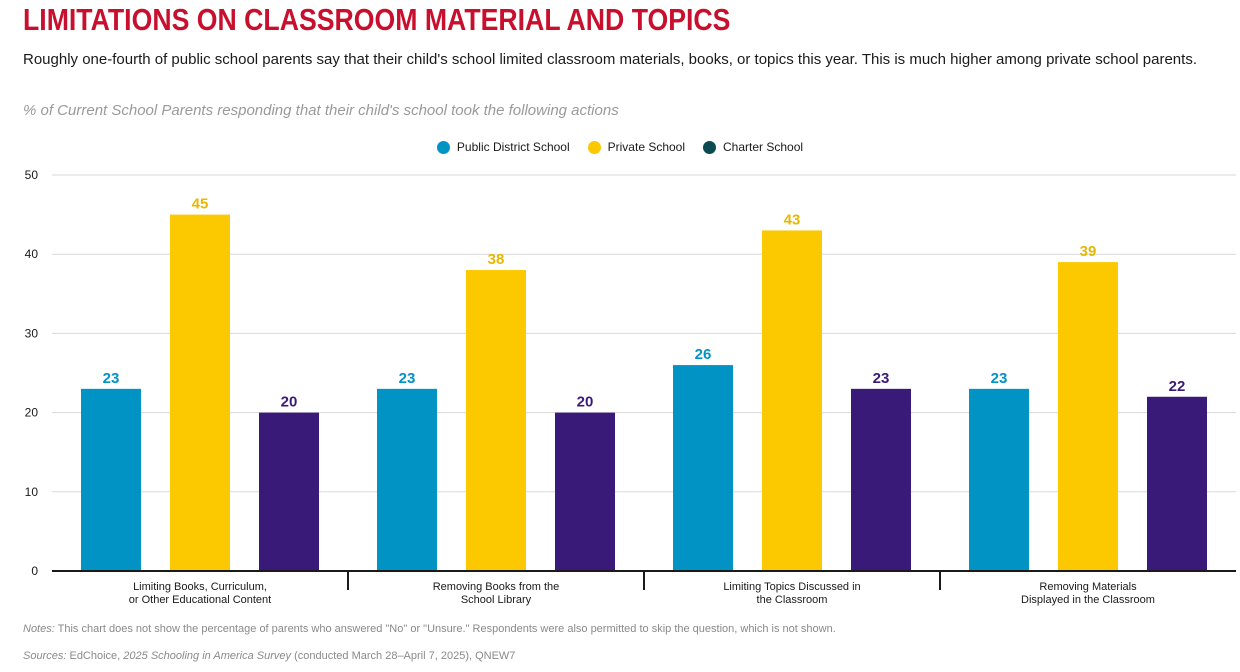 Image resolution: width=1240 pixels, height=672 pixels. What do you see at coordinates (207, 656) in the screenshot?
I see `sources-survey: 2025 Schooling in America Survey` at bounding box center [207, 656].